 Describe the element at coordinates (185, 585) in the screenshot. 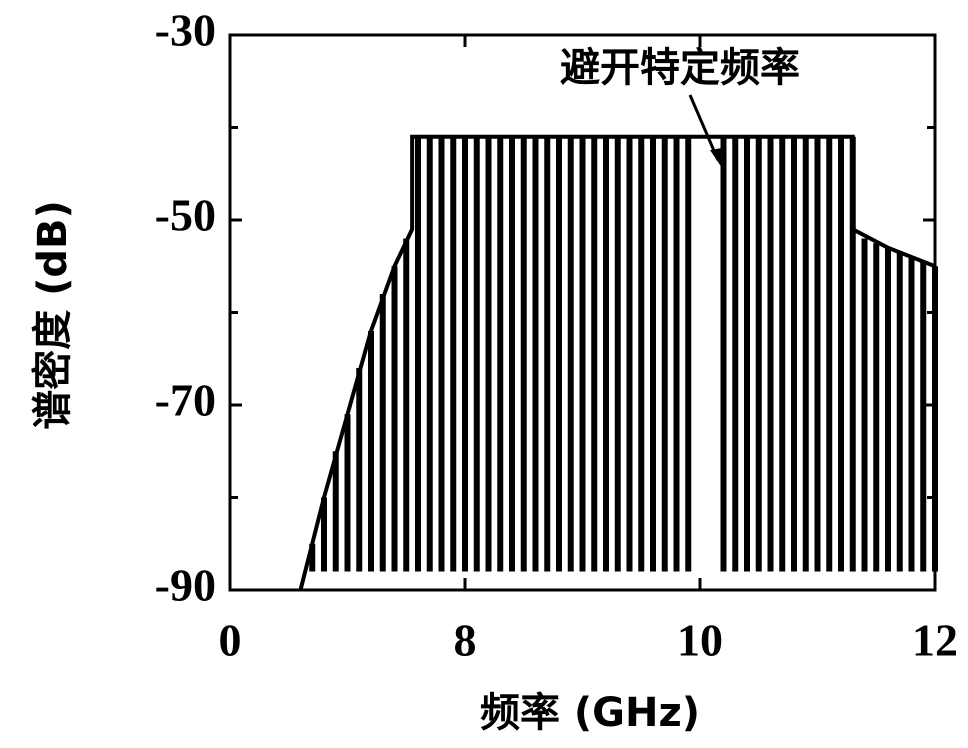

I see `y-tick-label: -90` at that location.